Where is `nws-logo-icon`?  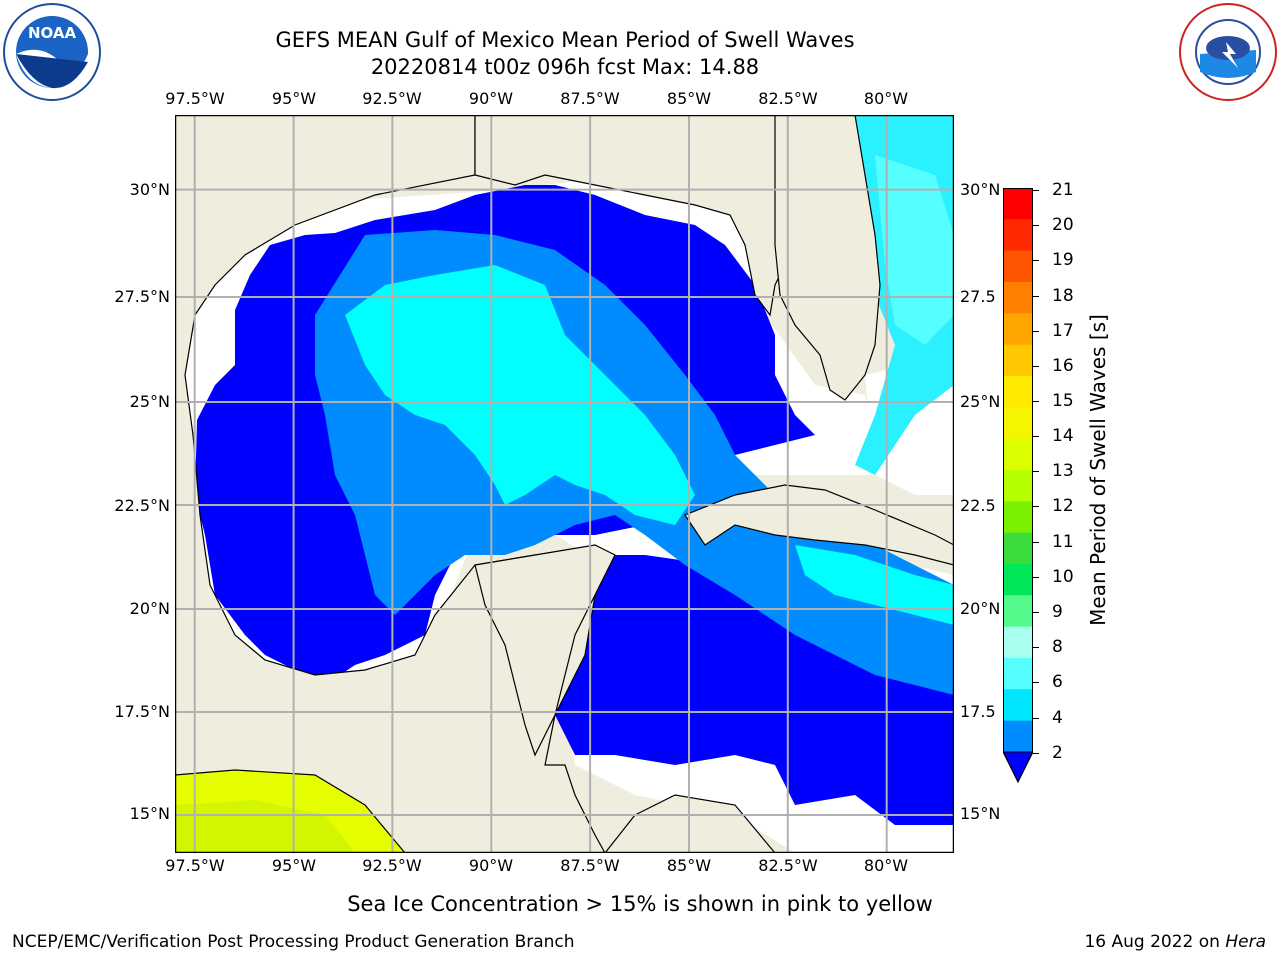 nws-logo-icon is located at coordinates (1228, 52).